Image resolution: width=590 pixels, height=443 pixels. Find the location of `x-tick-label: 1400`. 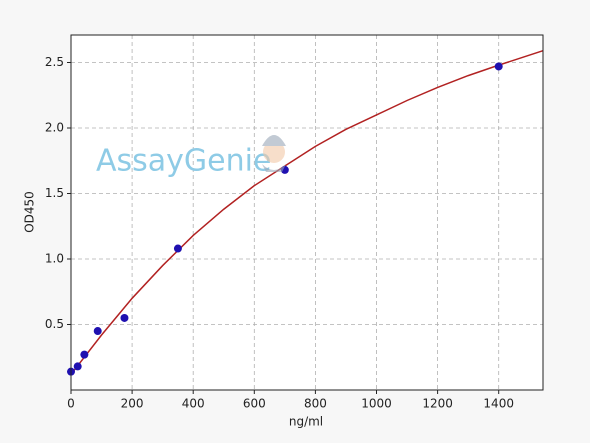

x-tick-label: 1400 is located at coordinates (498, 404).